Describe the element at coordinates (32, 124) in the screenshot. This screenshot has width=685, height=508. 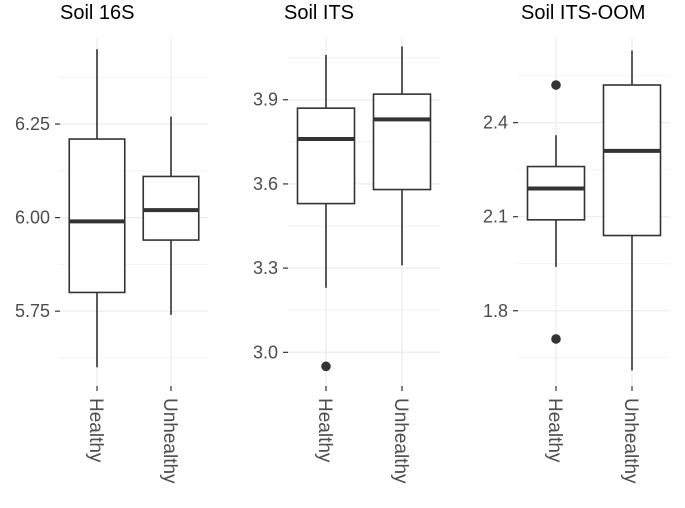
I see `y-tick-label: 6.25` at that location.